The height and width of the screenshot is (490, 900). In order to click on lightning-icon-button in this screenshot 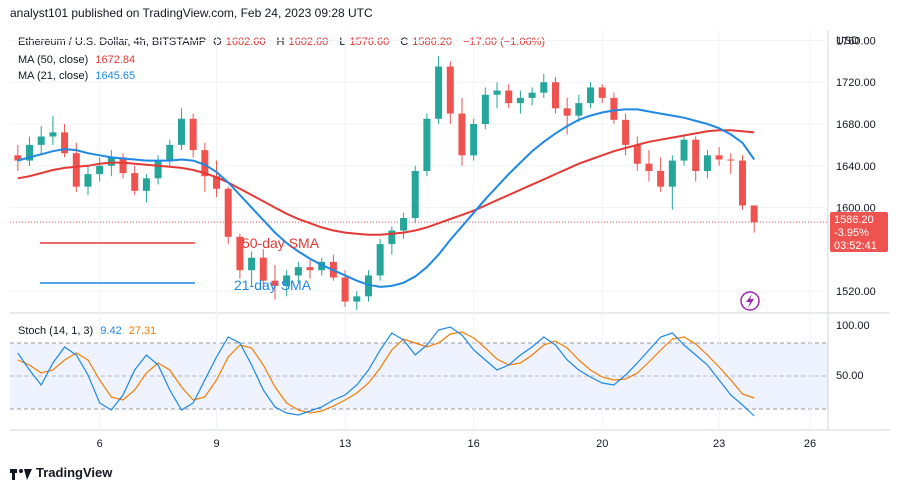, I will do `click(750, 301)`.